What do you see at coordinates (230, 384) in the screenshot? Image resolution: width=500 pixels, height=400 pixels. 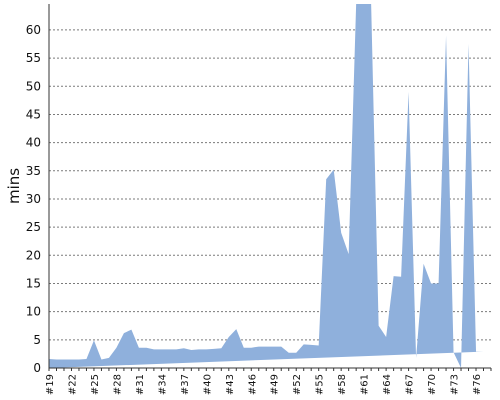 I see `x-tick-label: #43` at bounding box center [230, 384].